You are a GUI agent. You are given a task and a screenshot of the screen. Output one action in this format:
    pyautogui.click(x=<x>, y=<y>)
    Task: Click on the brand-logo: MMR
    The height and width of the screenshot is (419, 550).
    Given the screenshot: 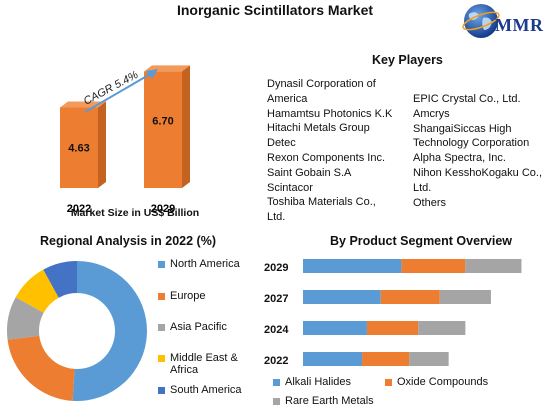 What is the action you would take?
    pyautogui.click(x=504, y=23)
    